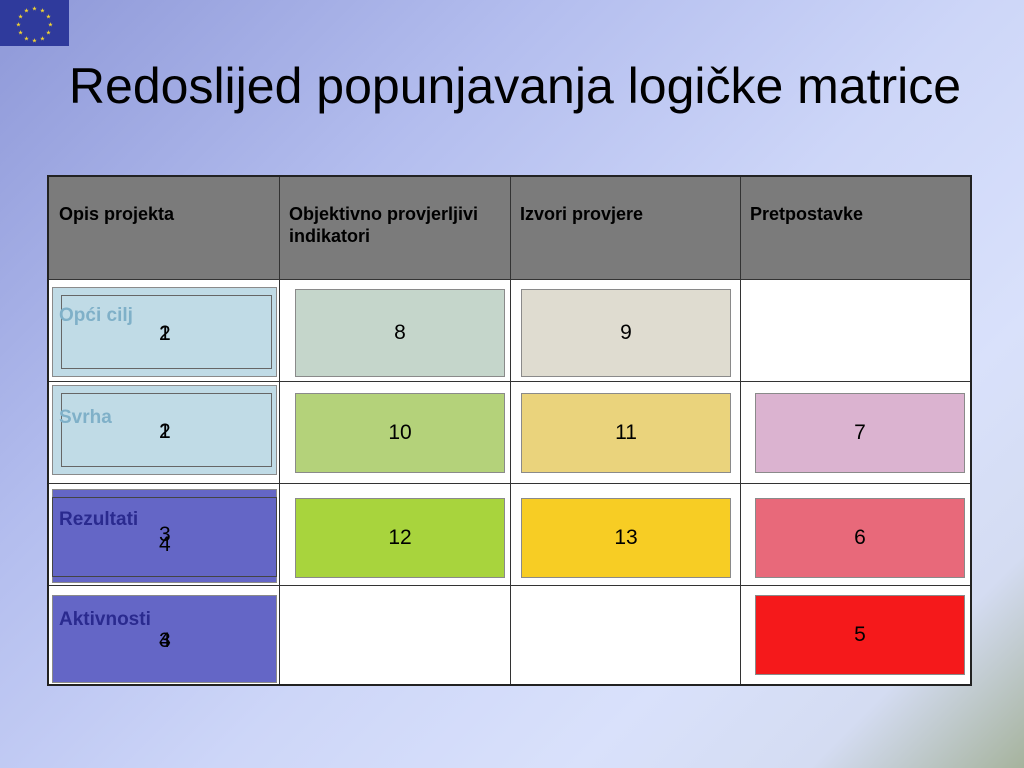 This screenshot has height=768, width=1024. What do you see at coordinates (626, 433) in the screenshot?
I see `cell-r2c3: 11` at bounding box center [626, 433].